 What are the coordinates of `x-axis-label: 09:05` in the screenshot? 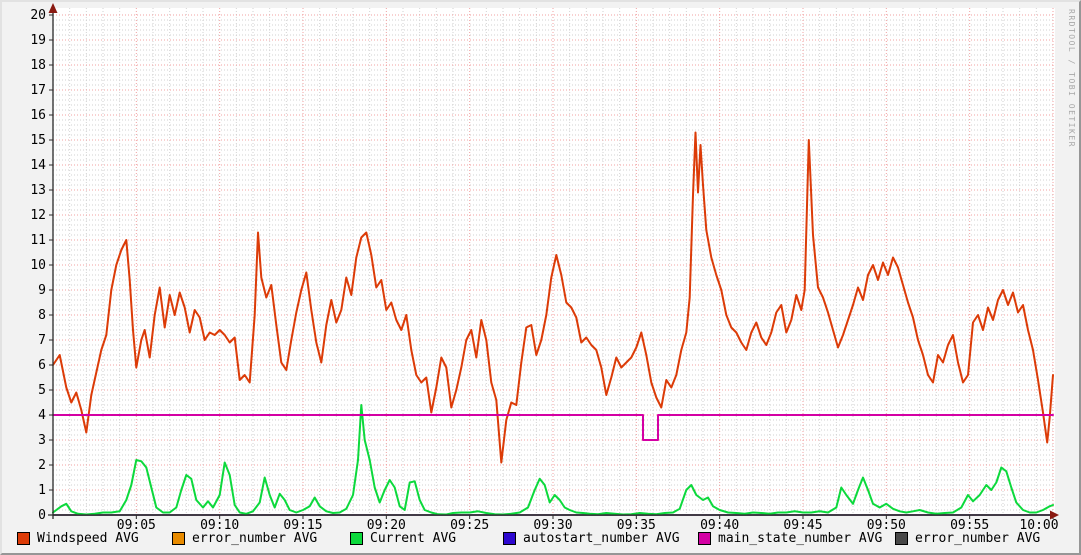 It's located at (136, 525).